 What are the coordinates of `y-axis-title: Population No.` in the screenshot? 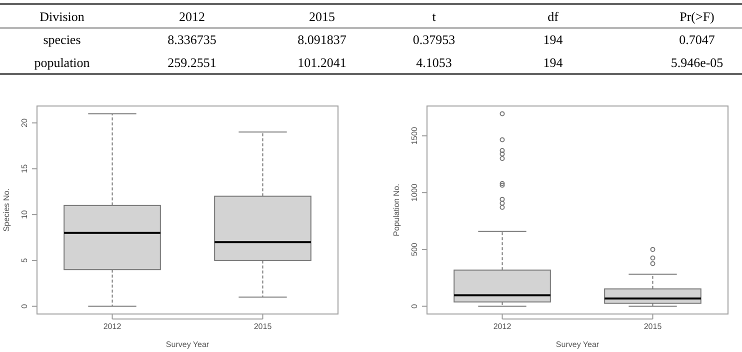 It's located at (396, 210).